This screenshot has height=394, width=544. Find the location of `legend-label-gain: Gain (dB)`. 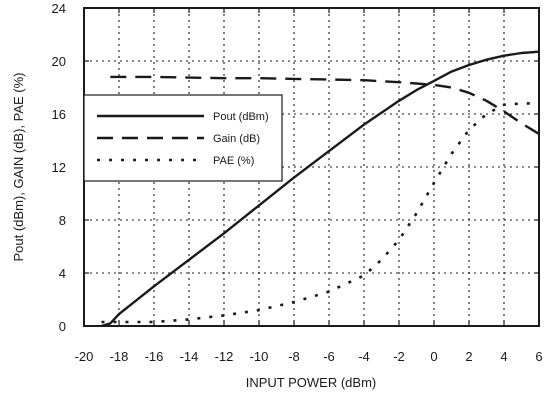

legend-label-gain: Gain (dB) is located at coordinates (236, 139).